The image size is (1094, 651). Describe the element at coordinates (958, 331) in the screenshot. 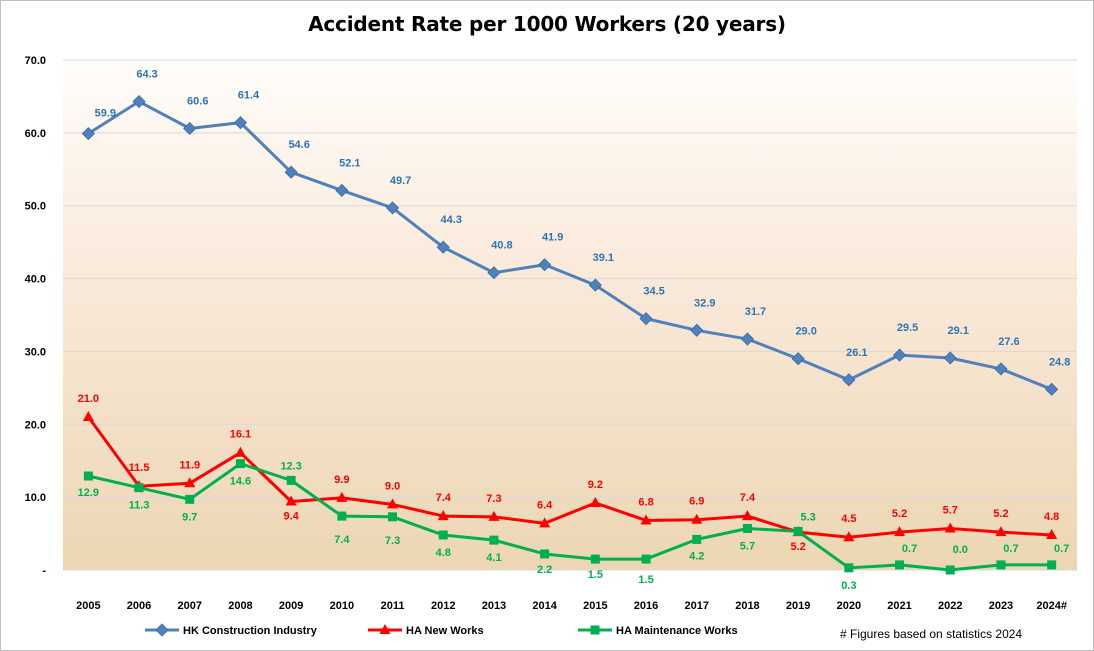

I see `data-label: 29.1` at that location.